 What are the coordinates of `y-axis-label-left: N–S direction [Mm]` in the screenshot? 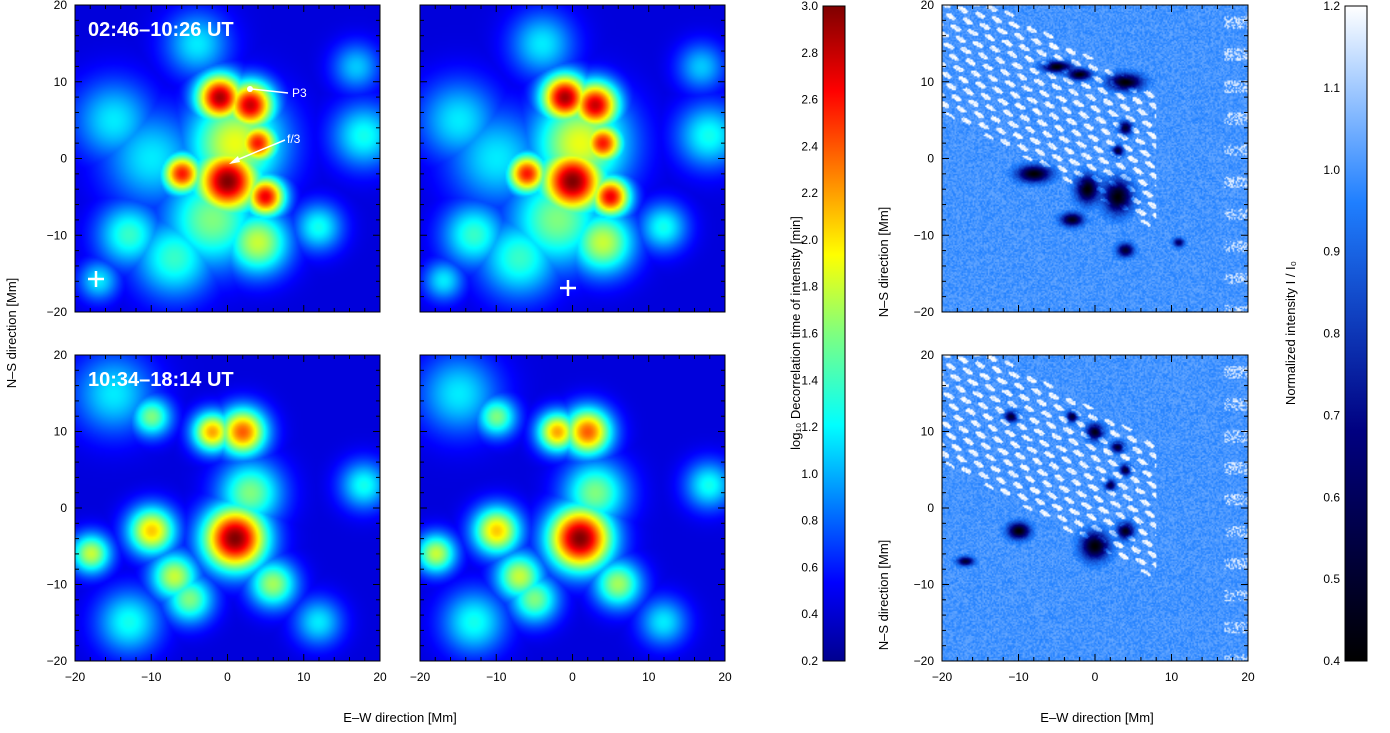 It's located at (11, 333).